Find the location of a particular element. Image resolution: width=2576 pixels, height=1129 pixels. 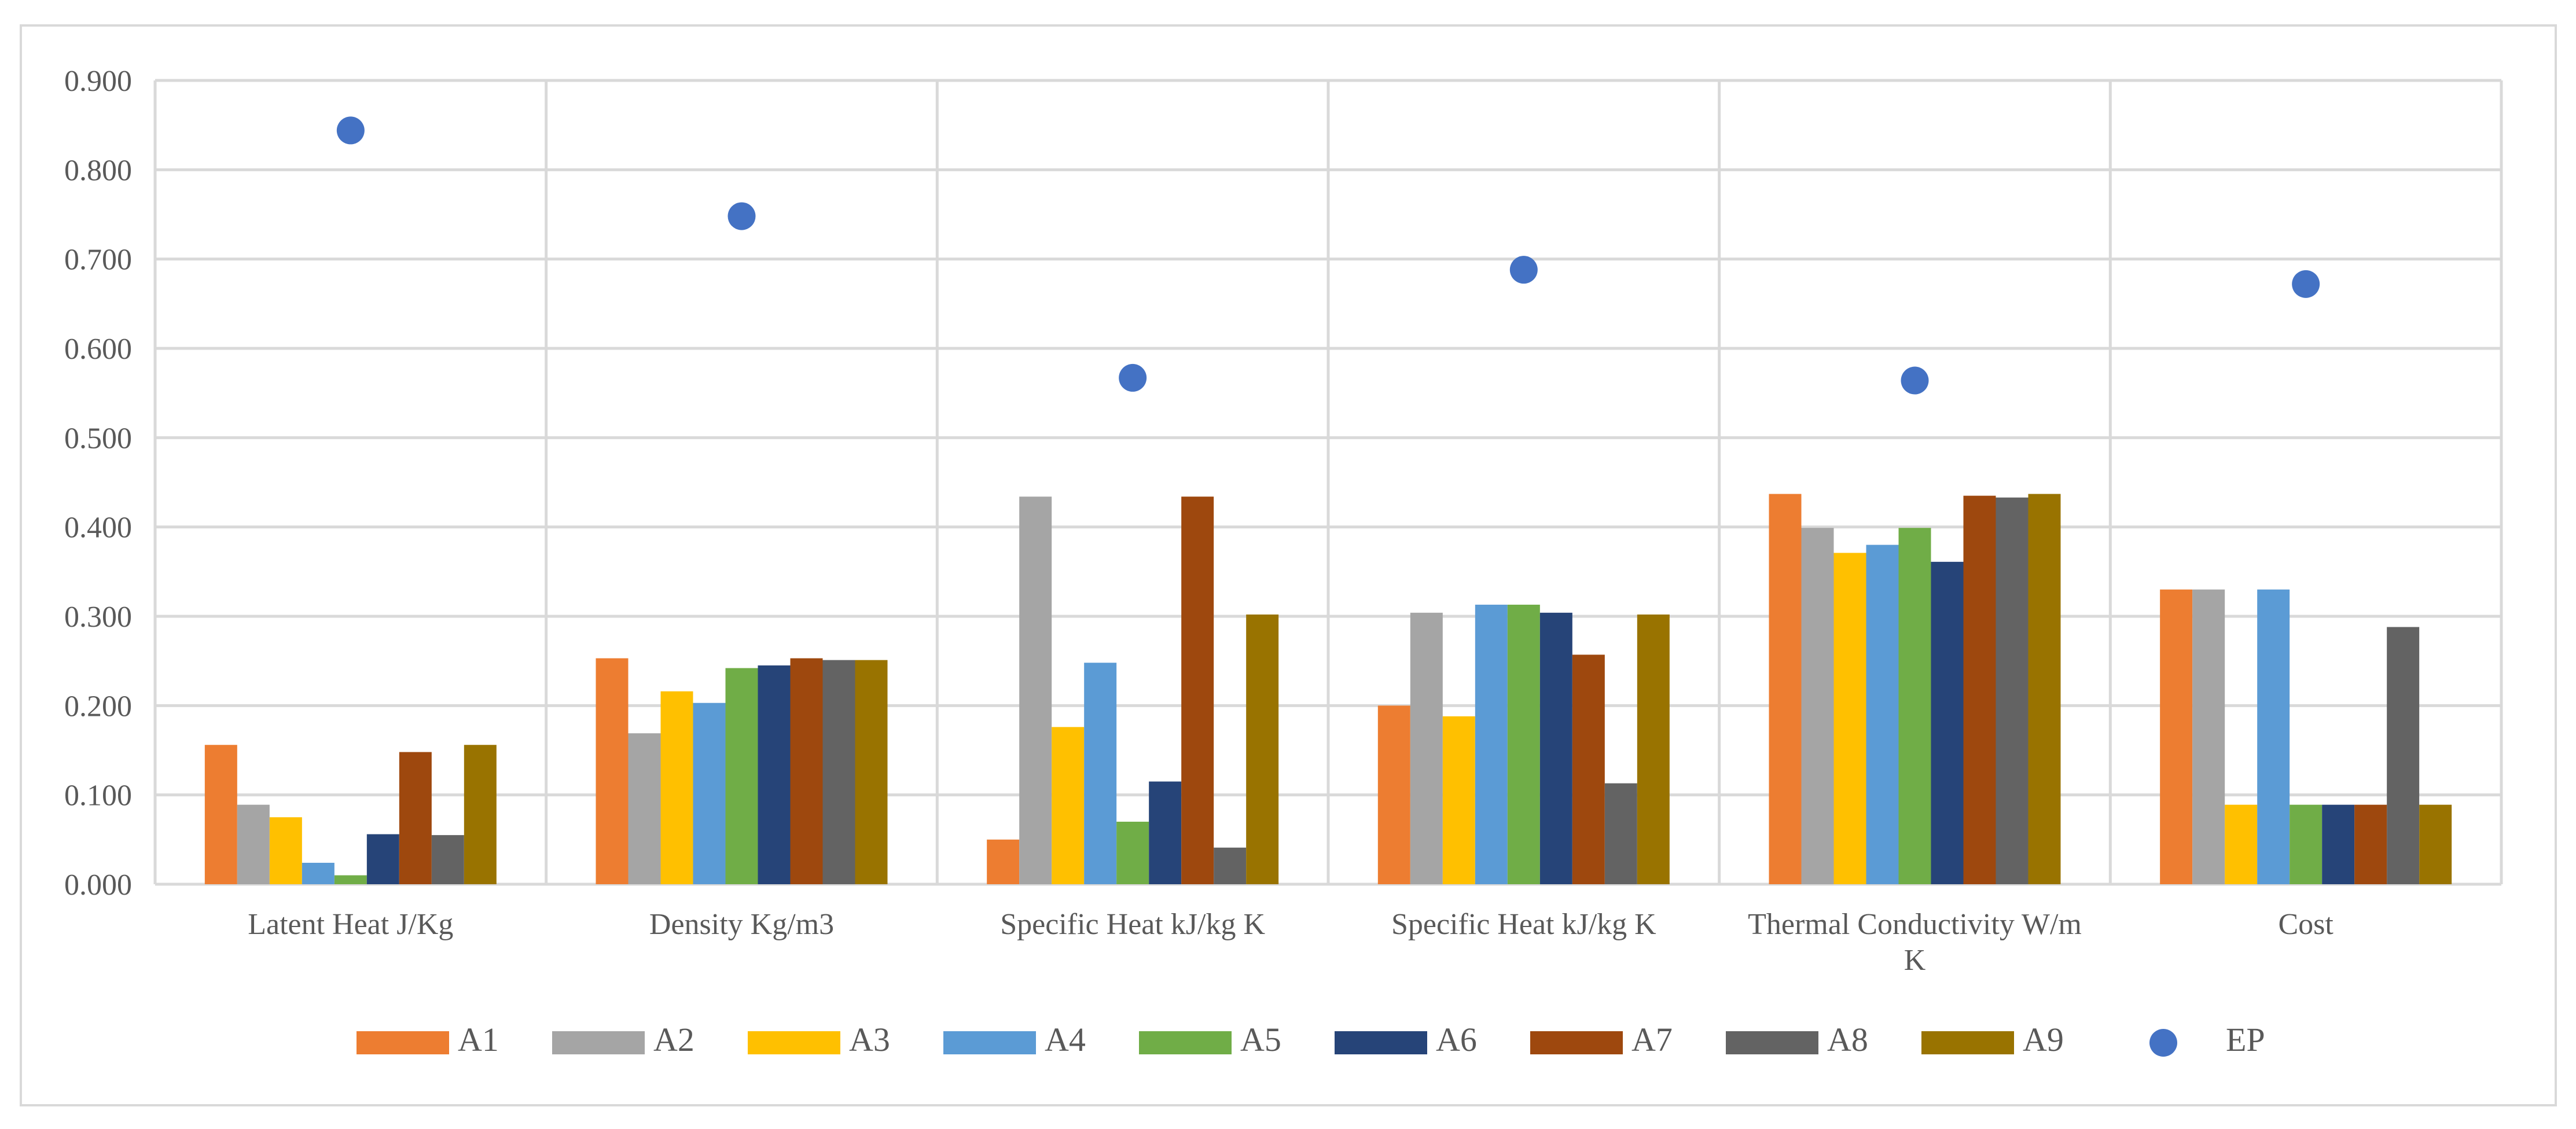

legend: A1 A2 A3 A4 A5 A6 A7 A8 A9 EP is located at coordinates (1311, 1039).